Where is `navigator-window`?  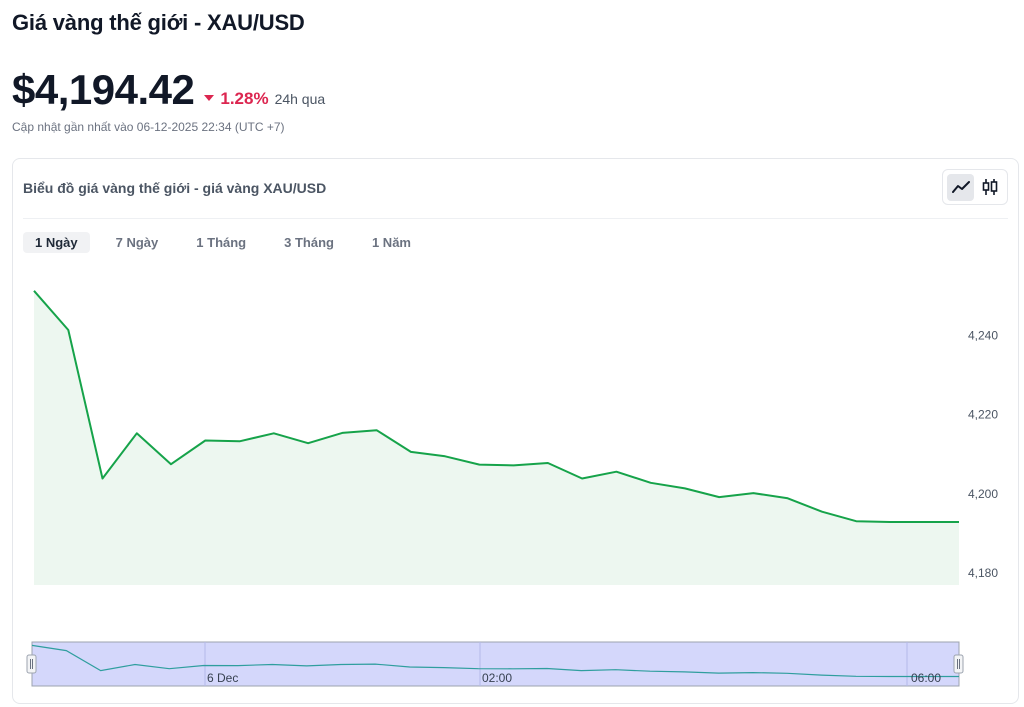
navigator-window is located at coordinates (495, 664).